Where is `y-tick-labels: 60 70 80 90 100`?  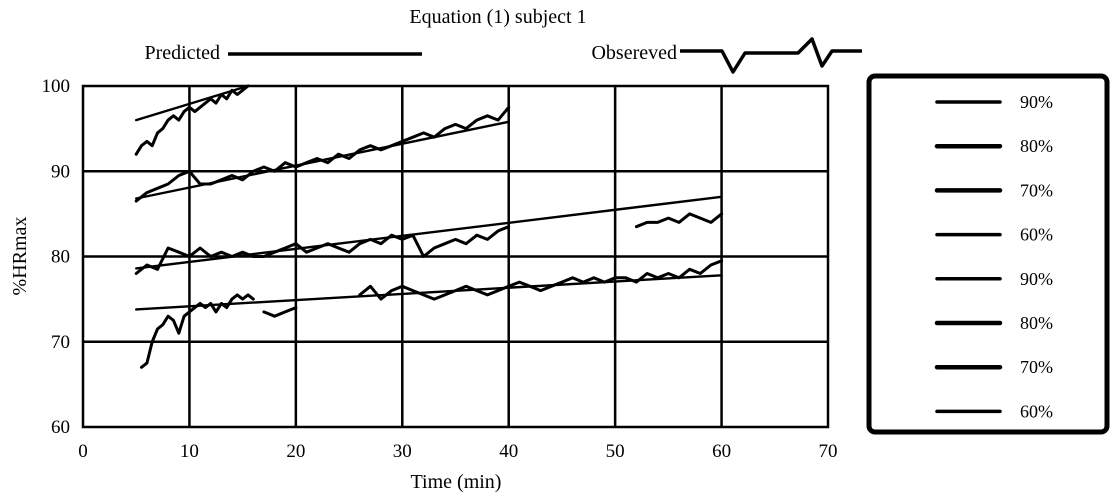 y-tick-labels: 60 70 80 90 100 is located at coordinates (56, 257).